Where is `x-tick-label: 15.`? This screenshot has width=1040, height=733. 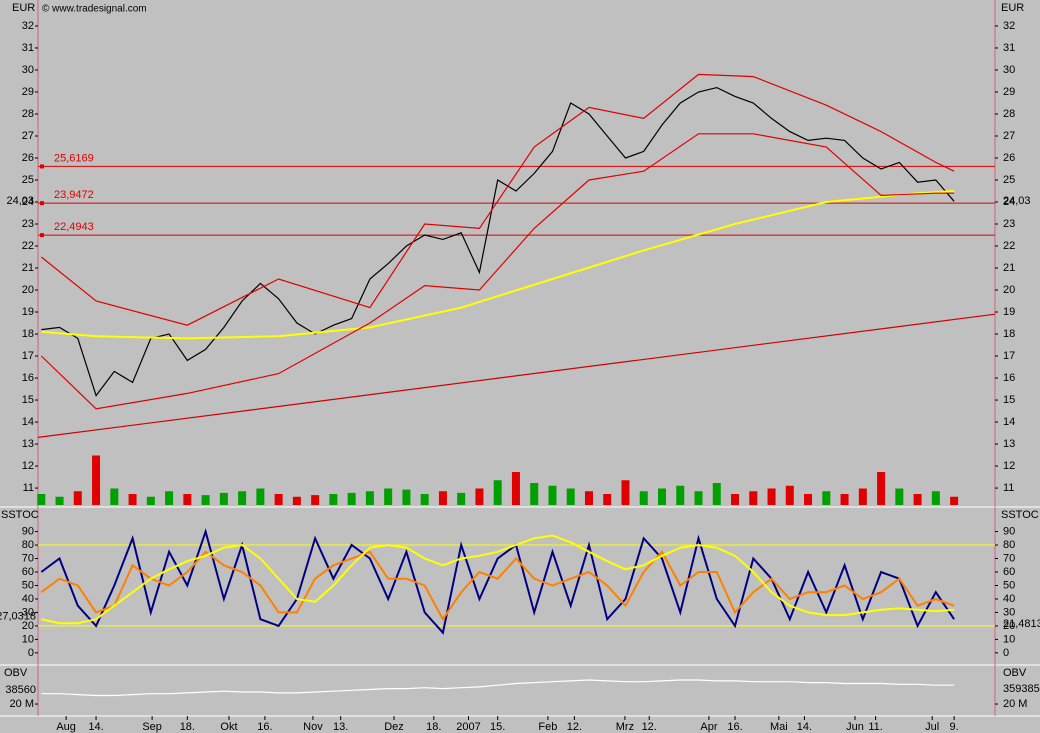
x-tick-label: 15. is located at coordinates (497, 727).